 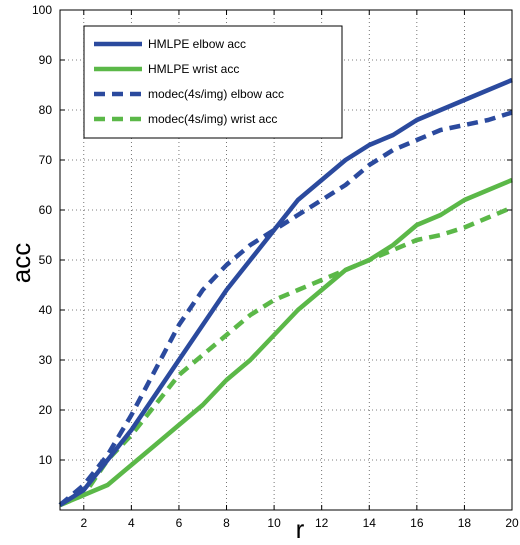 I want to click on y-tick-label: 20, so click(x=46, y=410).